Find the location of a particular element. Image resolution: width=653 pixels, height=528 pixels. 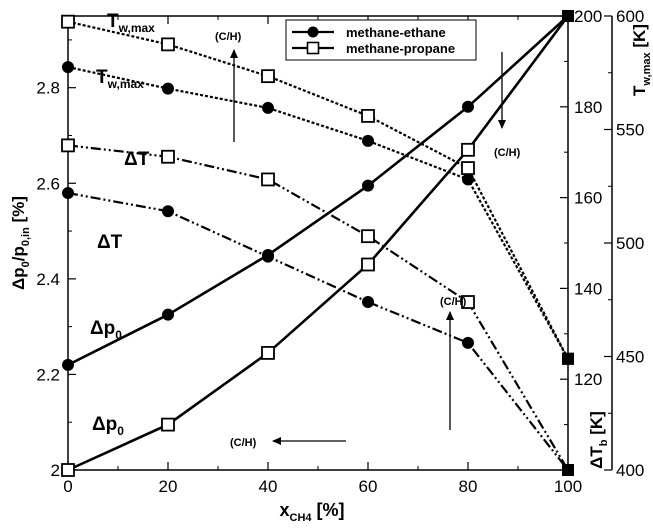

right-outer-axis-label: Tw,max [K] is located at coordinates (641, 60).